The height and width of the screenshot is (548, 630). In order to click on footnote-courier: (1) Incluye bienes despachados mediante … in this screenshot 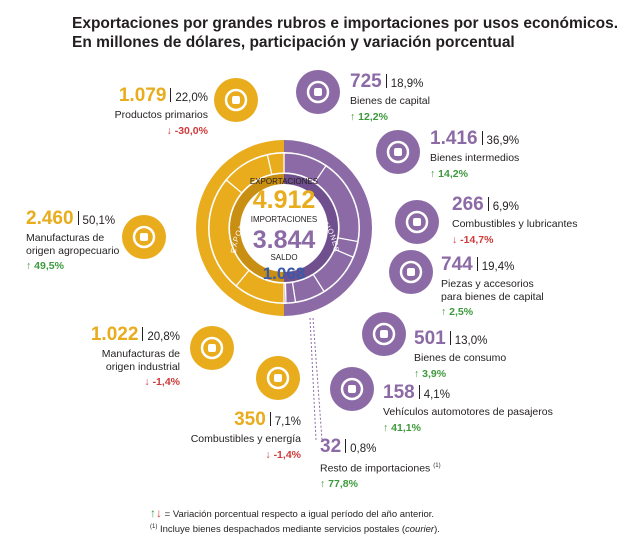, I will do `click(295, 530)`.